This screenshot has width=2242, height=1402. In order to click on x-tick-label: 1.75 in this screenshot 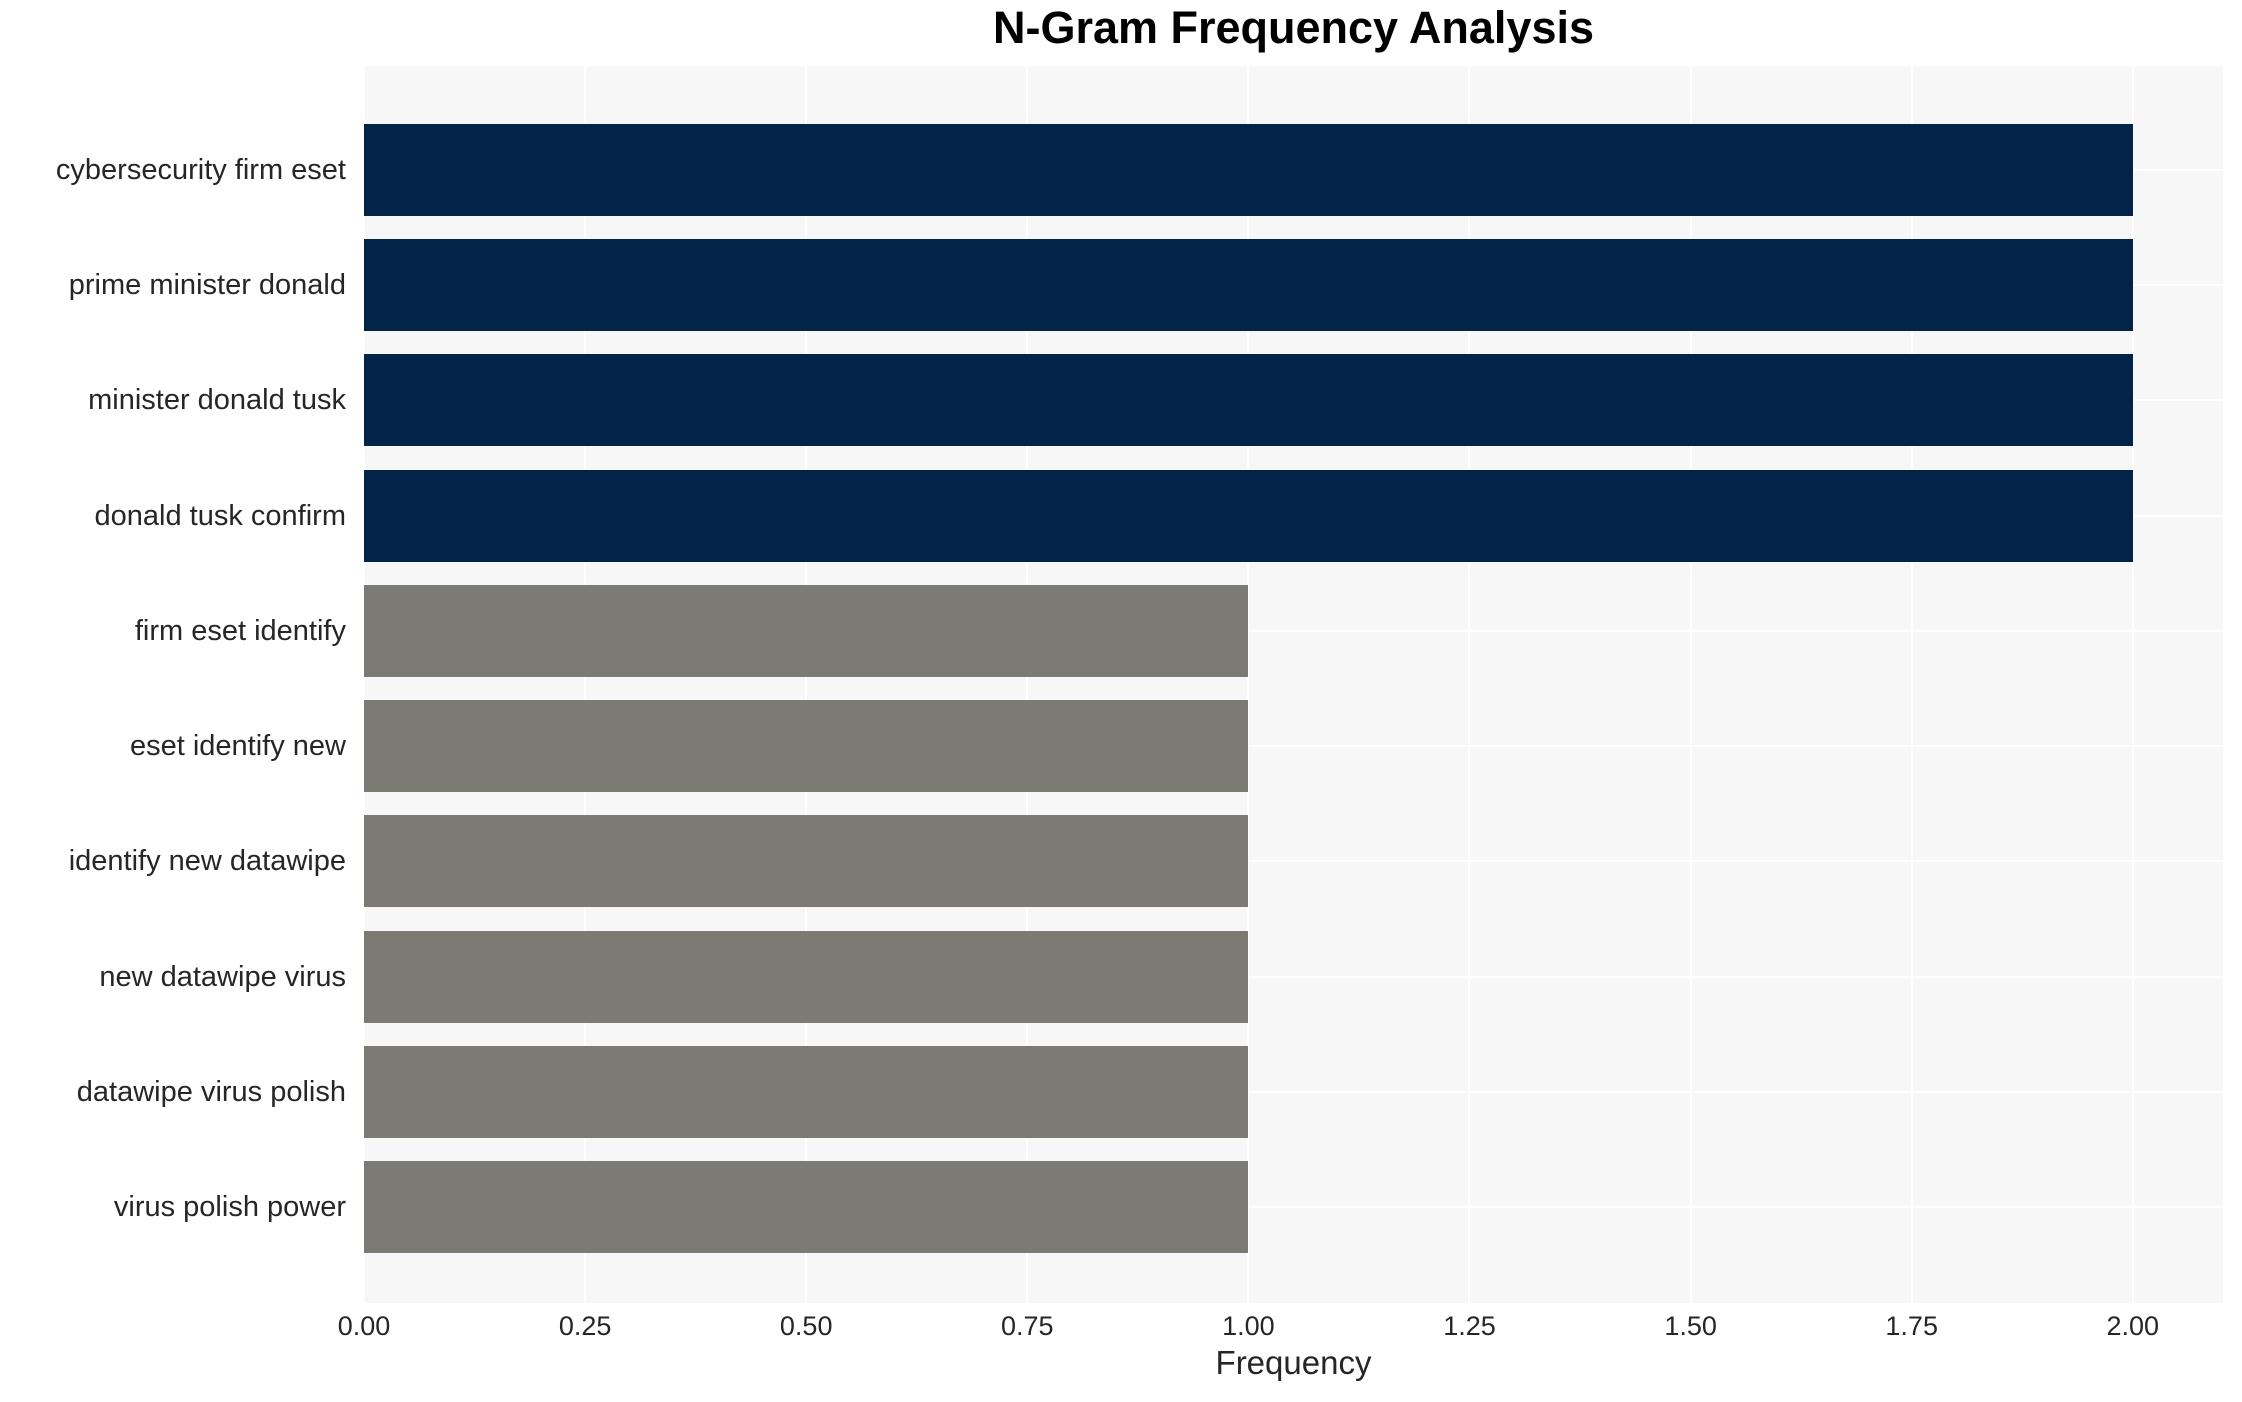, I will do `click(1911, 1326)`.